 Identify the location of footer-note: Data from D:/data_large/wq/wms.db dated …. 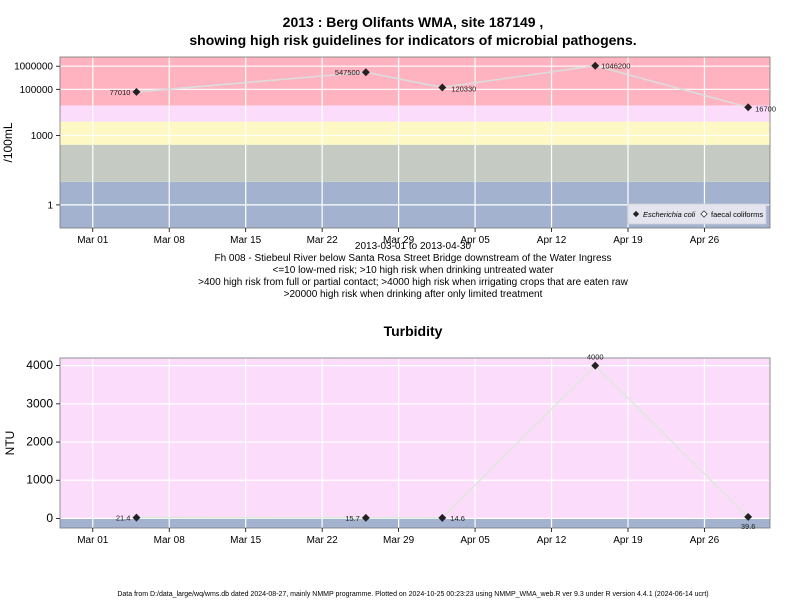
(412, 594).